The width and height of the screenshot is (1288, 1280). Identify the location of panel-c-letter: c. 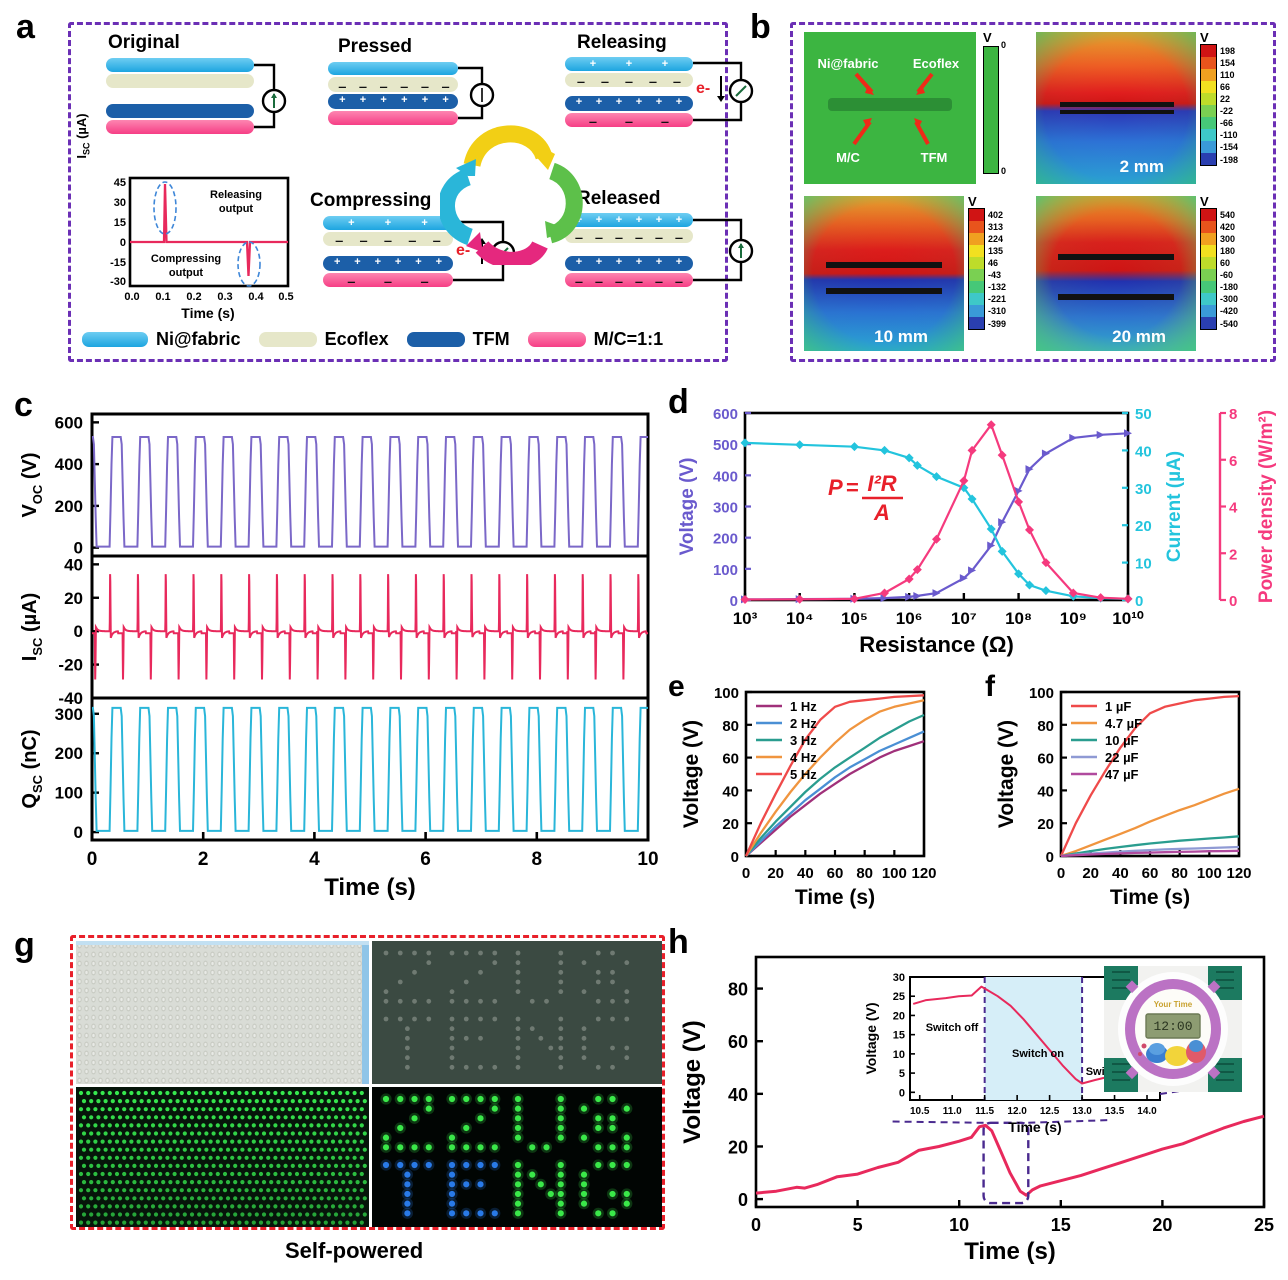
(23, 405).